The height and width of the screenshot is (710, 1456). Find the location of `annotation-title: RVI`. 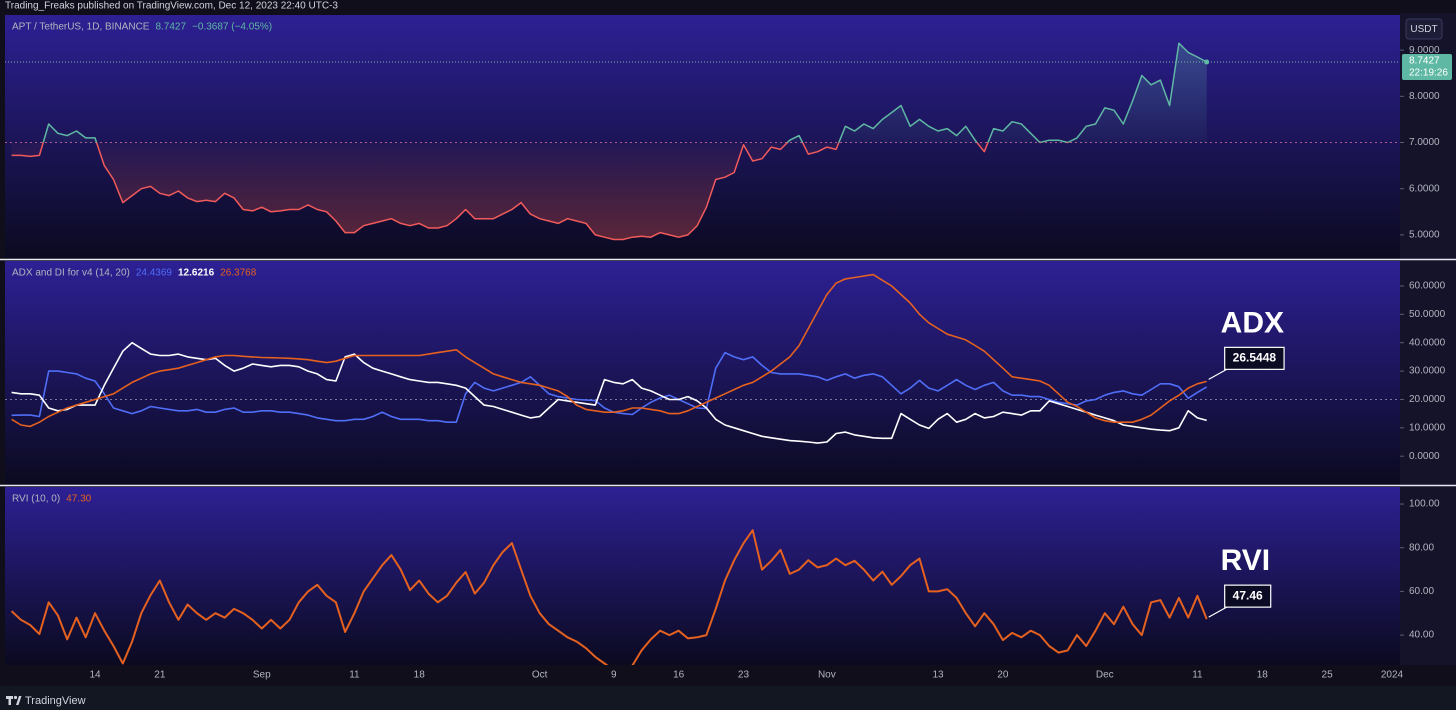

annotation-title: RVI is located at coordinates (1245, 560).